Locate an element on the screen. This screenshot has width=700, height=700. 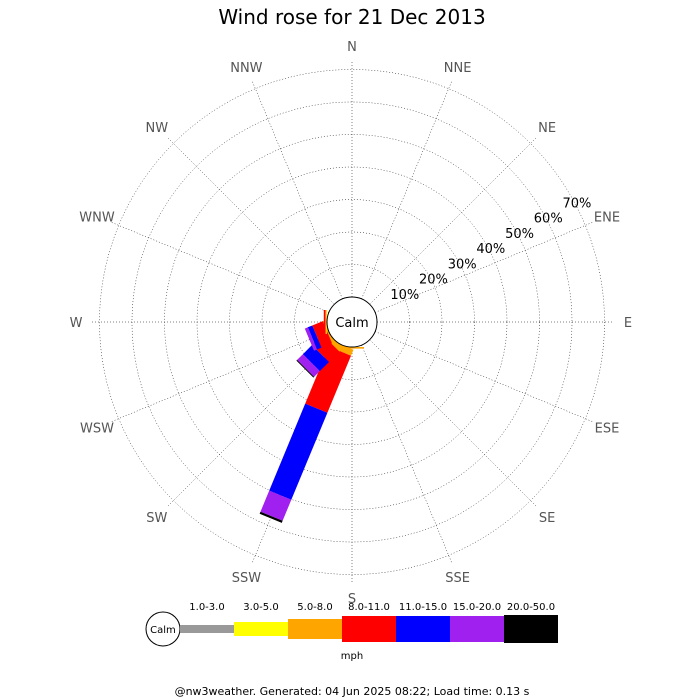
calm-circle: Calm is located at coordinates (352, 322).